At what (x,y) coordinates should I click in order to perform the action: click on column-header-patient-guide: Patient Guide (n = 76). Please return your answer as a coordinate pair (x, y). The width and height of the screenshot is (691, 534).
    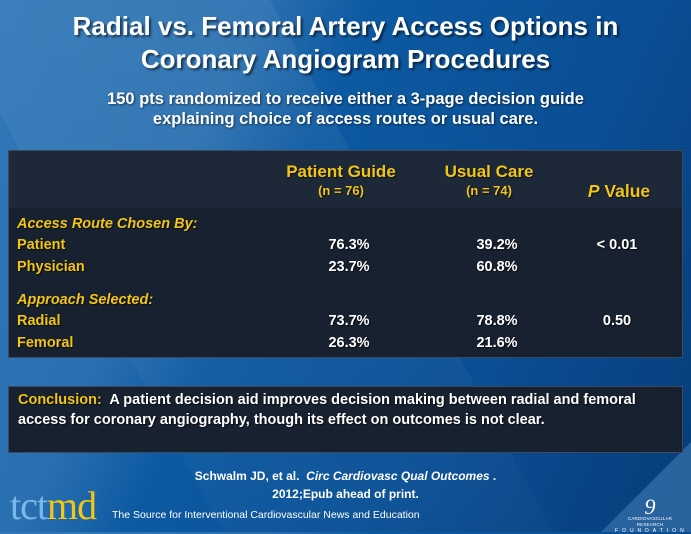
    Looking at the image, I should click on (341, 180).